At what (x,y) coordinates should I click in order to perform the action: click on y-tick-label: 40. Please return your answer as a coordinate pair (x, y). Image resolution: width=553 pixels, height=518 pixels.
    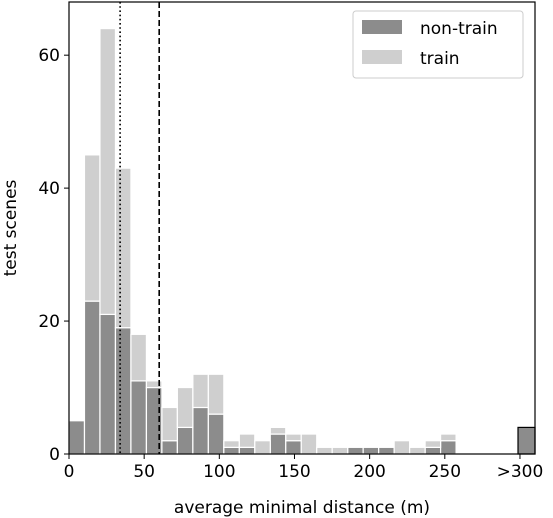
    Looking at the image, I should click on (49, 189).